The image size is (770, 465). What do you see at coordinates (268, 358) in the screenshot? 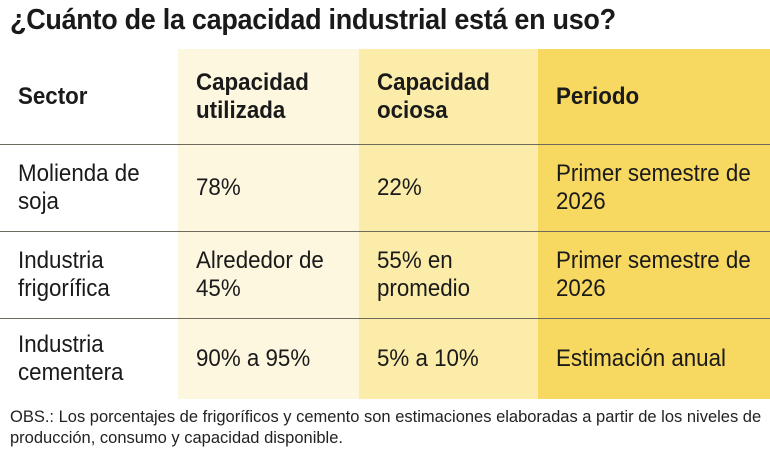
I see `cell-capacidad-utilizada: 90% a 95%` at bounding box center [268, 358].